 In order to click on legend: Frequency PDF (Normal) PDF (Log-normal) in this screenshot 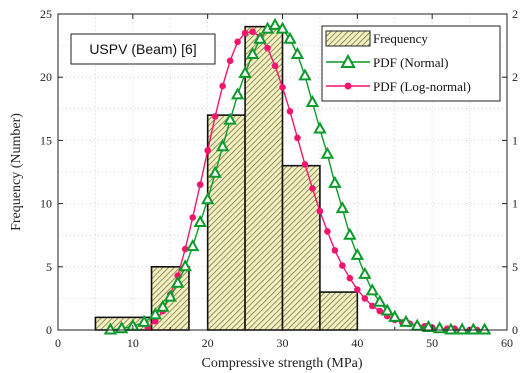, I will do `click(411, 63)`.